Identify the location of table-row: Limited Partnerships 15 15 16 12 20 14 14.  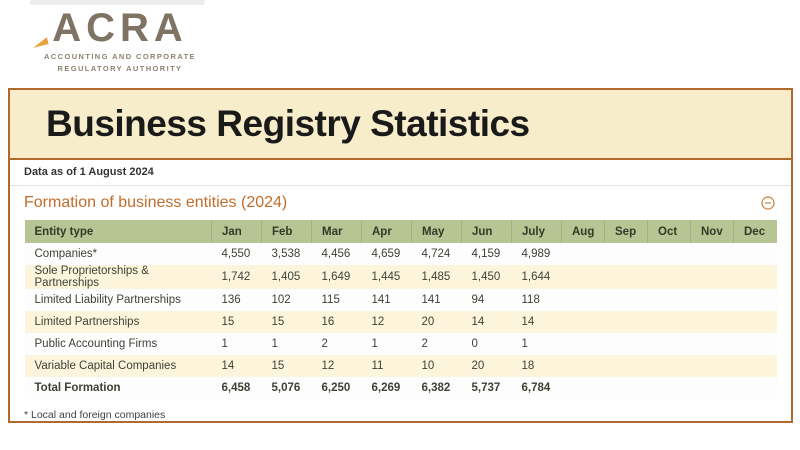
(400, 322).